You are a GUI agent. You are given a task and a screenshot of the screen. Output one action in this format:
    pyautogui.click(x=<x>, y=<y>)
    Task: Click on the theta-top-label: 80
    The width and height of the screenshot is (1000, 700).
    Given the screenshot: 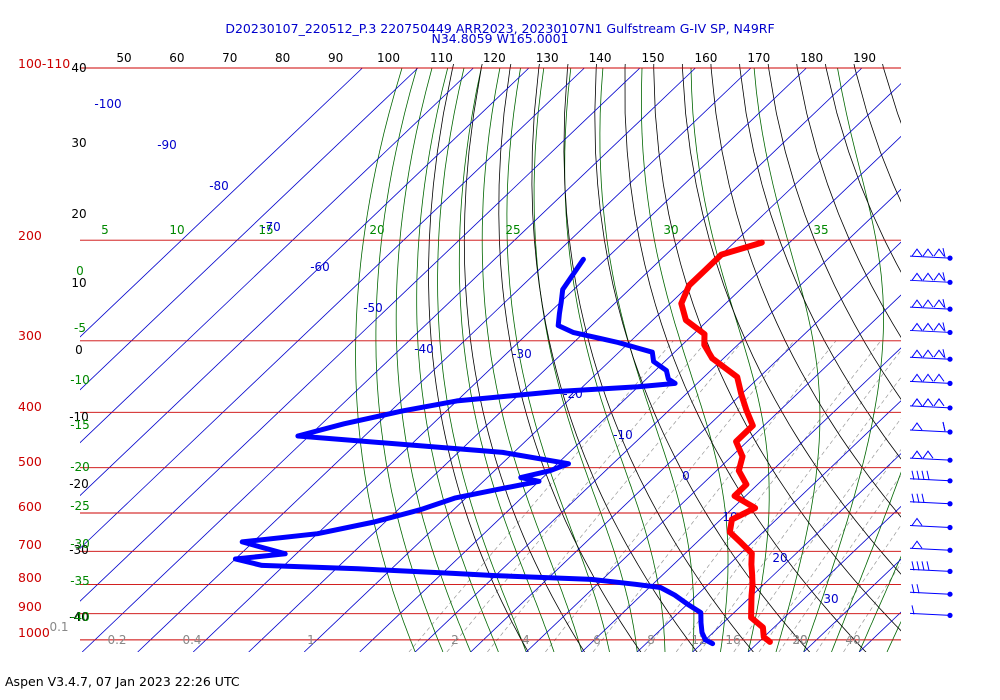 What is the action you would take?
    pyautogui.click(x=282, y=58)
    